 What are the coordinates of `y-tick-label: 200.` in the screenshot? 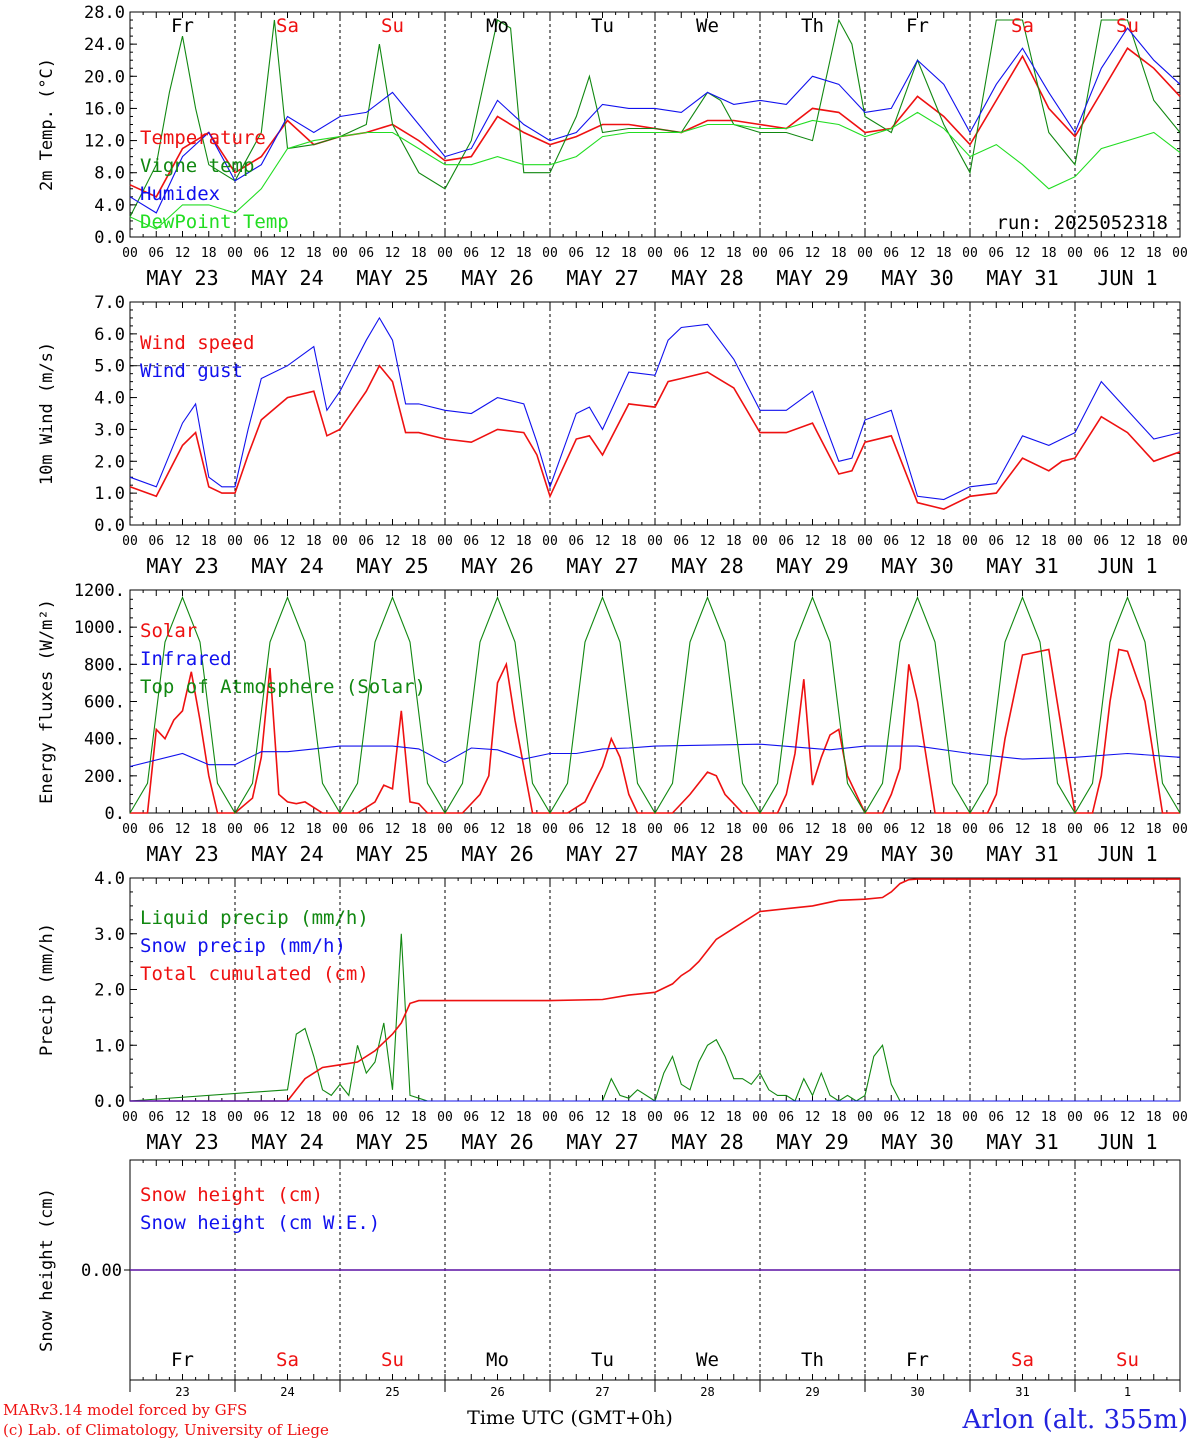 It's located at (104, 777).